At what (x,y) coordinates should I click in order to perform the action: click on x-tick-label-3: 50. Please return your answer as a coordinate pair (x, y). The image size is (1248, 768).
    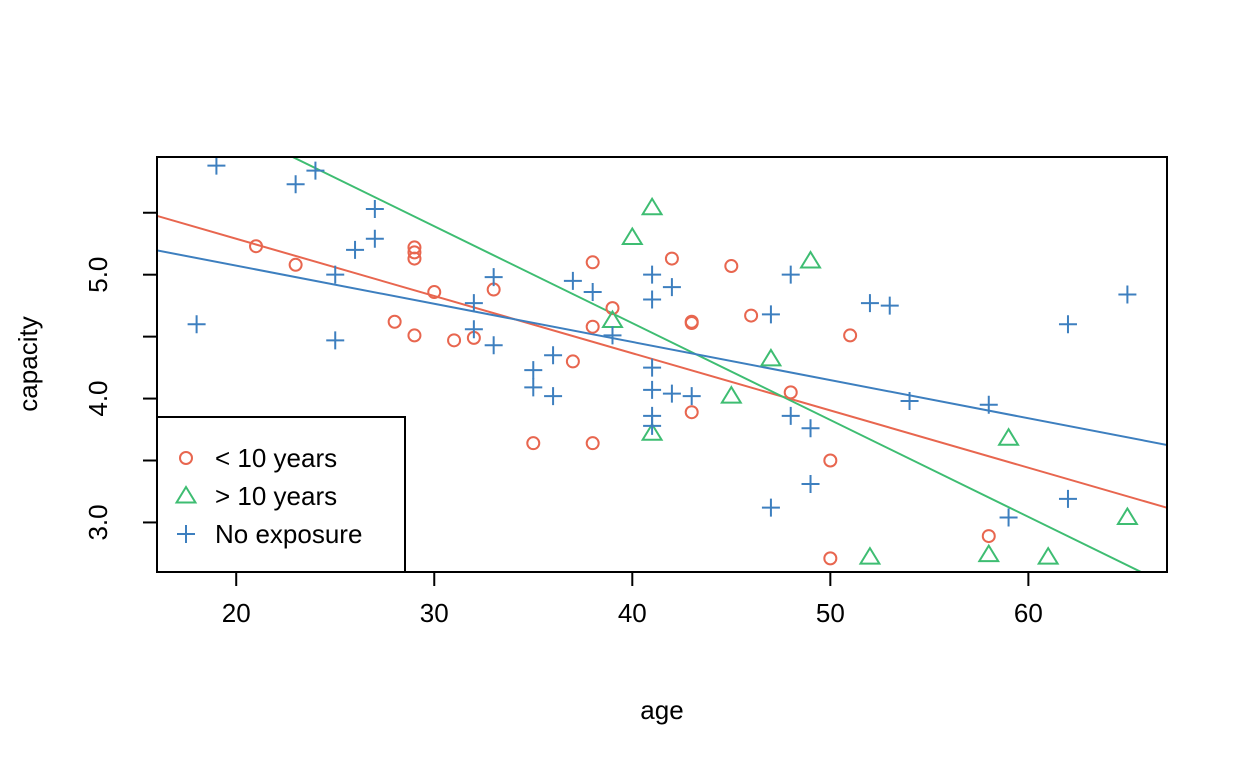
    Looking at the image, I should click on (830, 613).